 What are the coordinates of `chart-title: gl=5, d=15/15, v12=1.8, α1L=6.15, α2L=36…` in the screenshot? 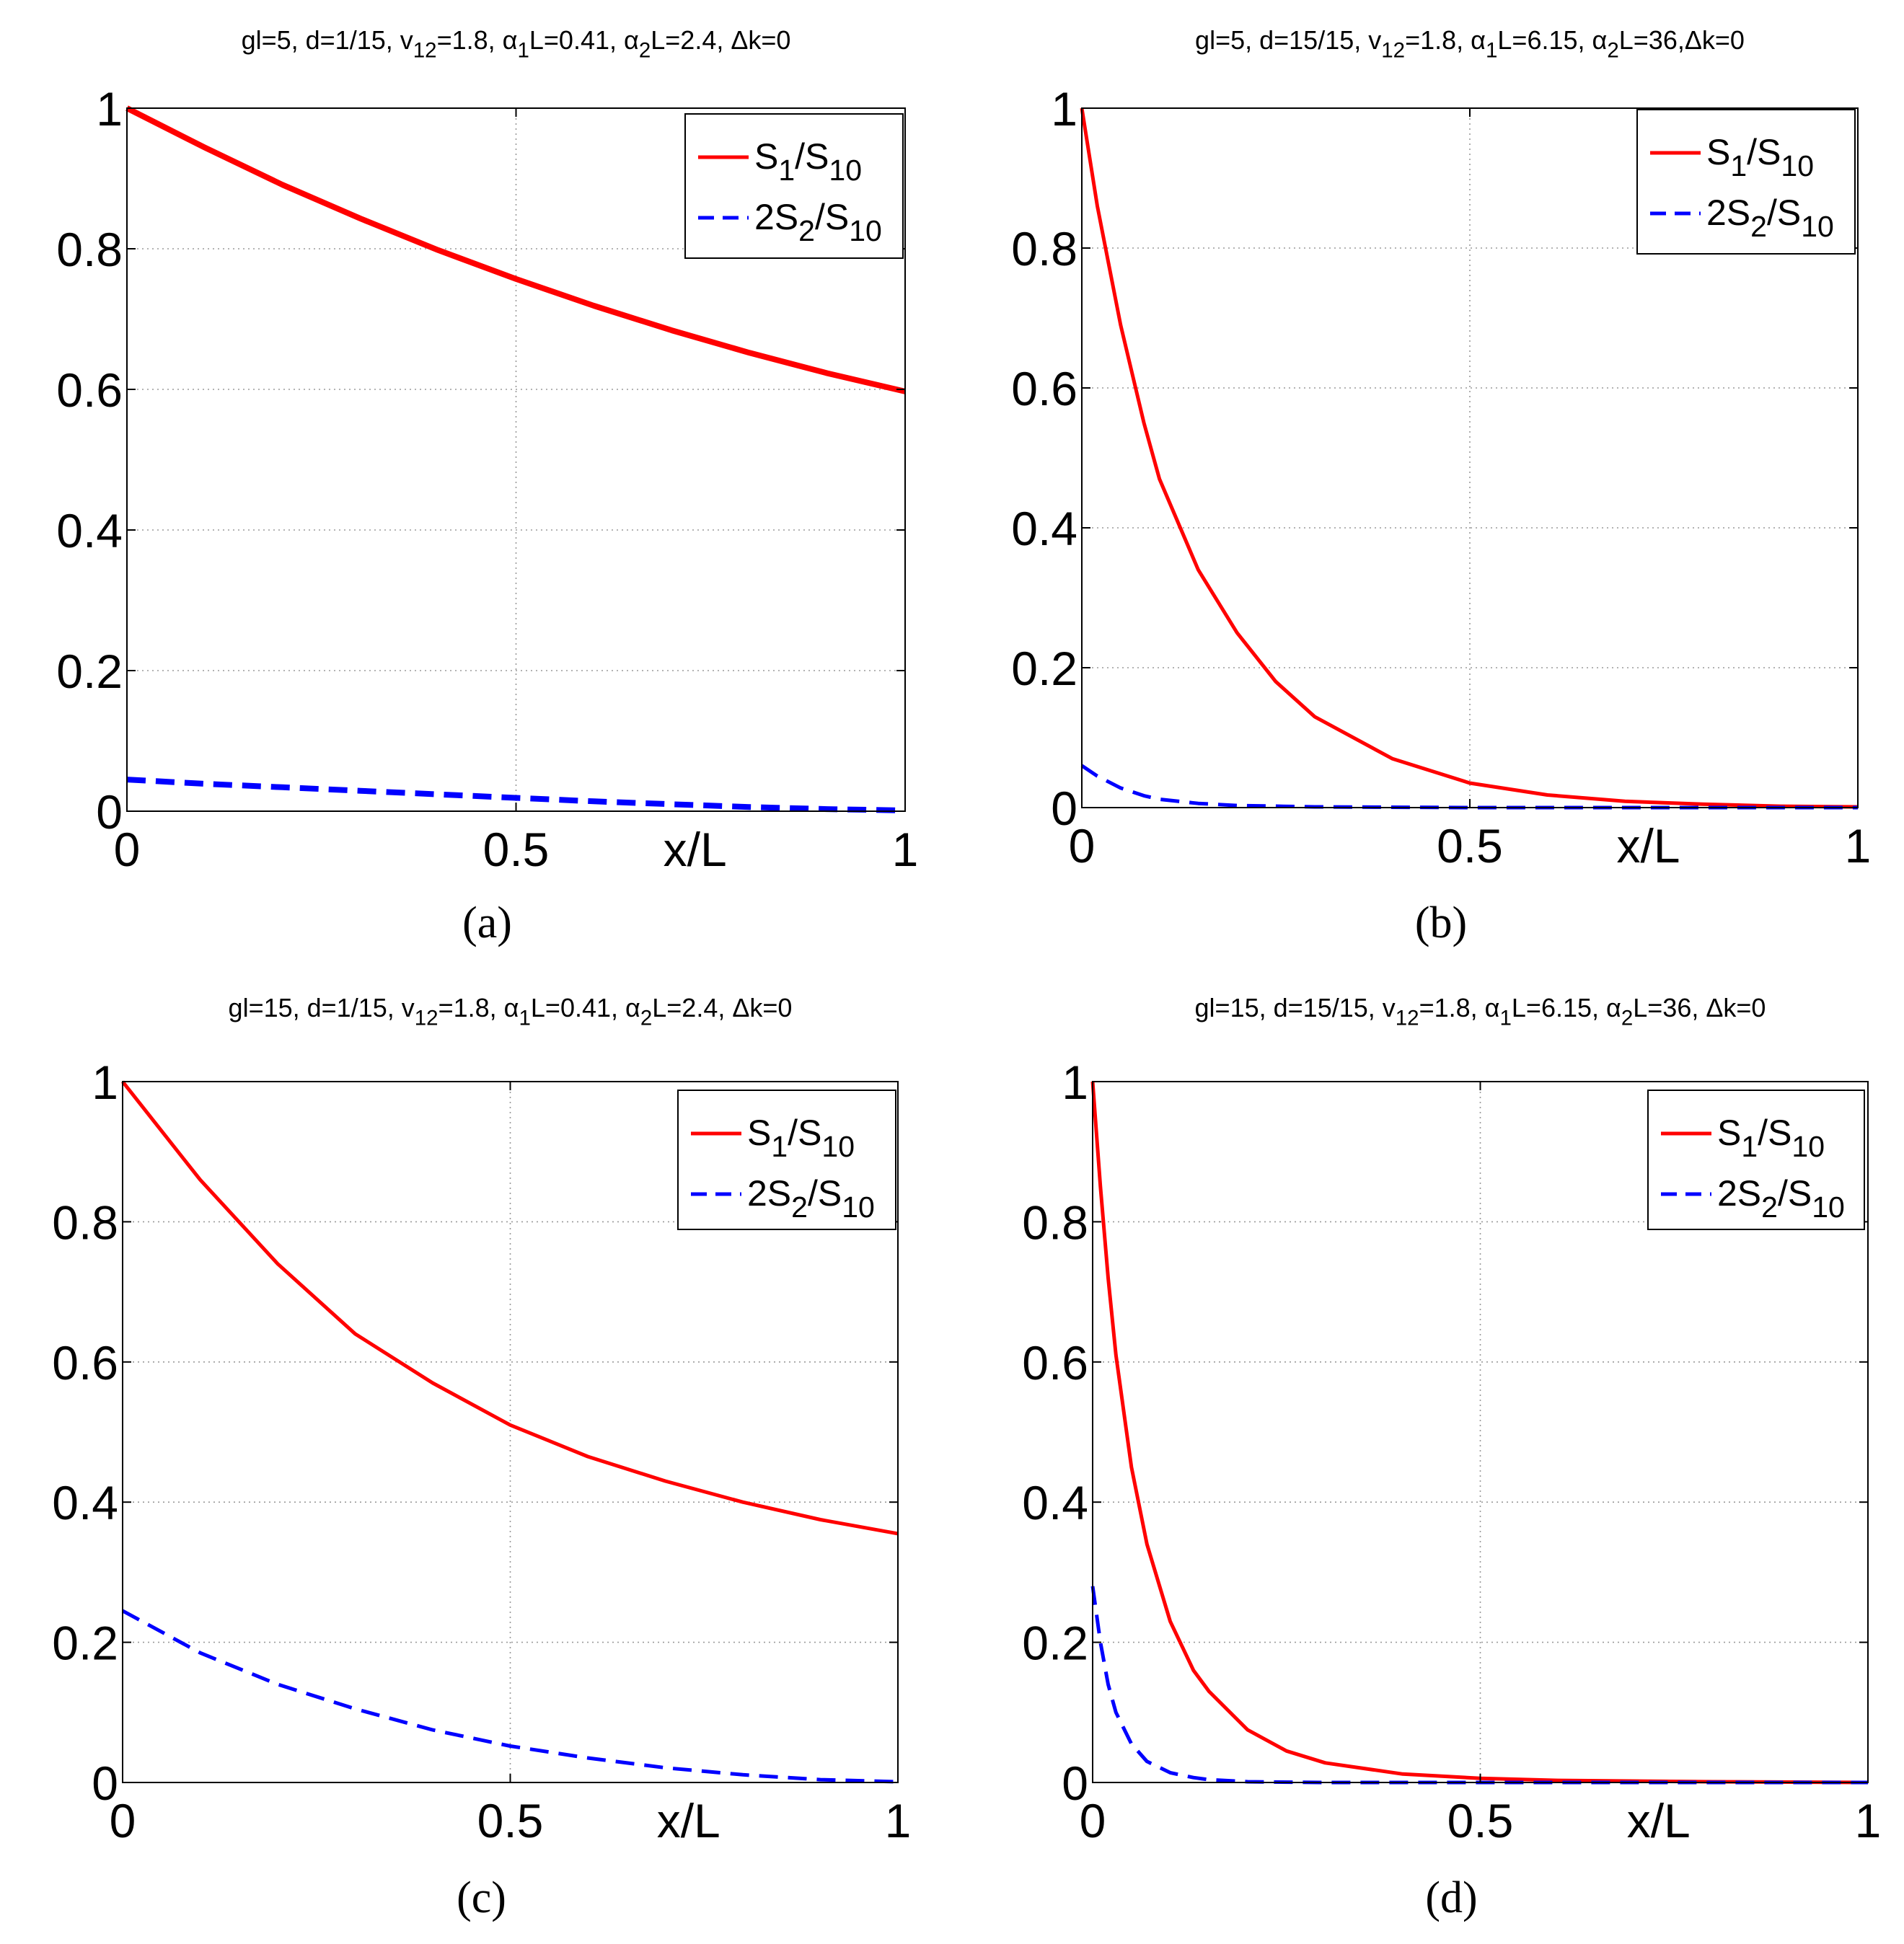 It's located at (1470, 44).